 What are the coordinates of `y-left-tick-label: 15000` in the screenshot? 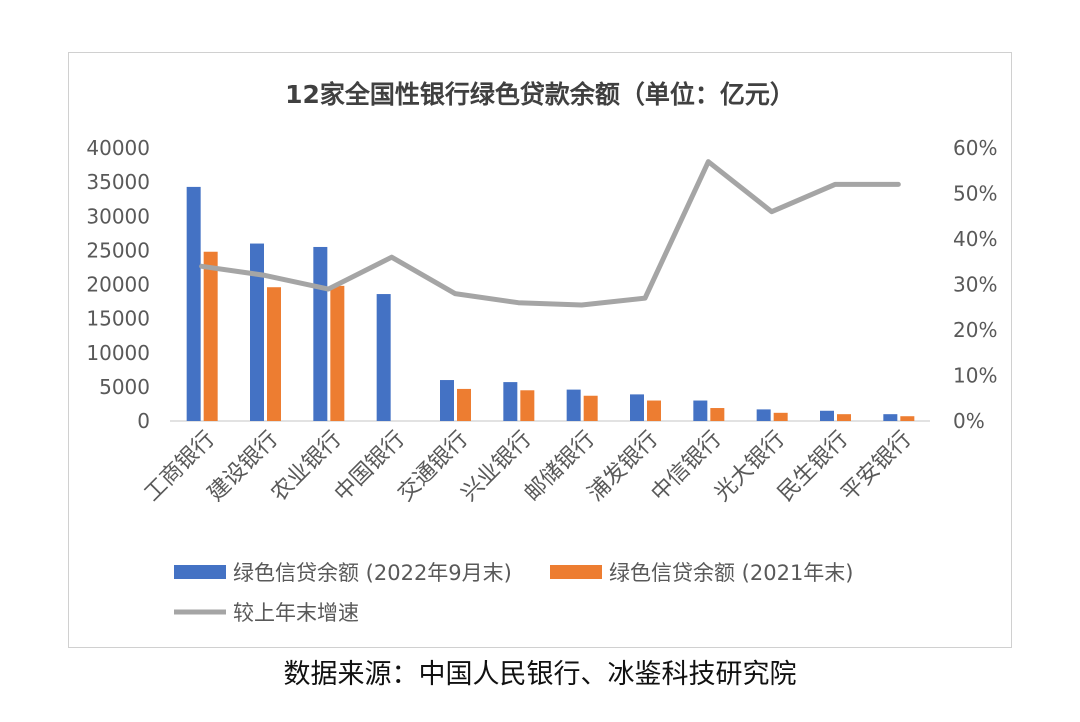 It's located at (118, 319).